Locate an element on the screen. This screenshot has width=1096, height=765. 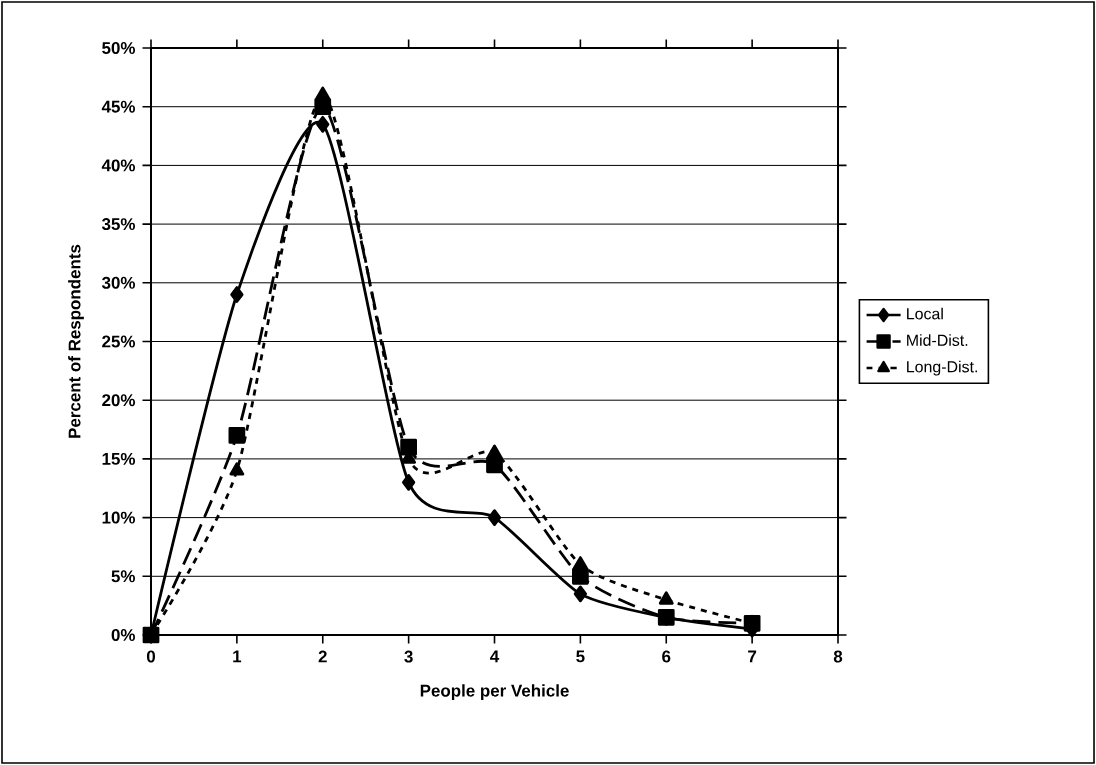
y-tick-label: 5% is located at coordinates (123, 576).